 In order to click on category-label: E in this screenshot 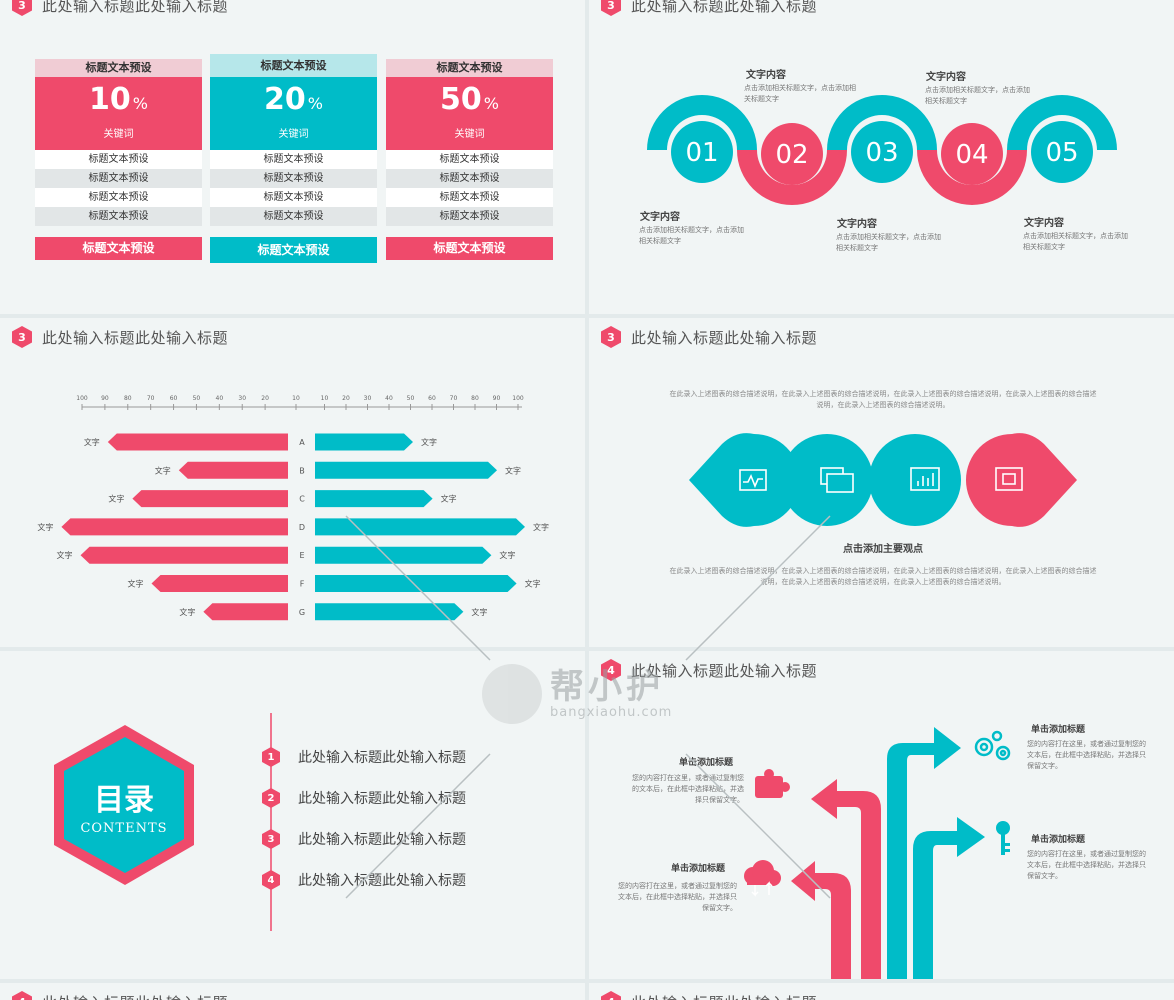, I will do `click(301, 555)`.